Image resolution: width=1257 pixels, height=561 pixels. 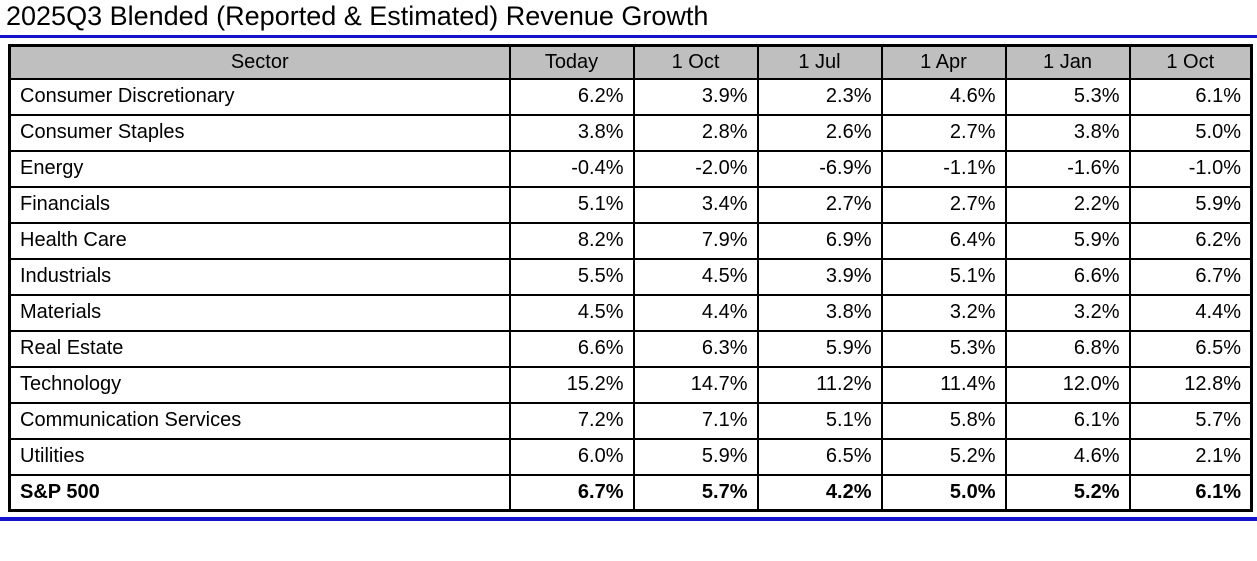 I want to click on value-cell: 6.9%, so click(x=819, y=240).